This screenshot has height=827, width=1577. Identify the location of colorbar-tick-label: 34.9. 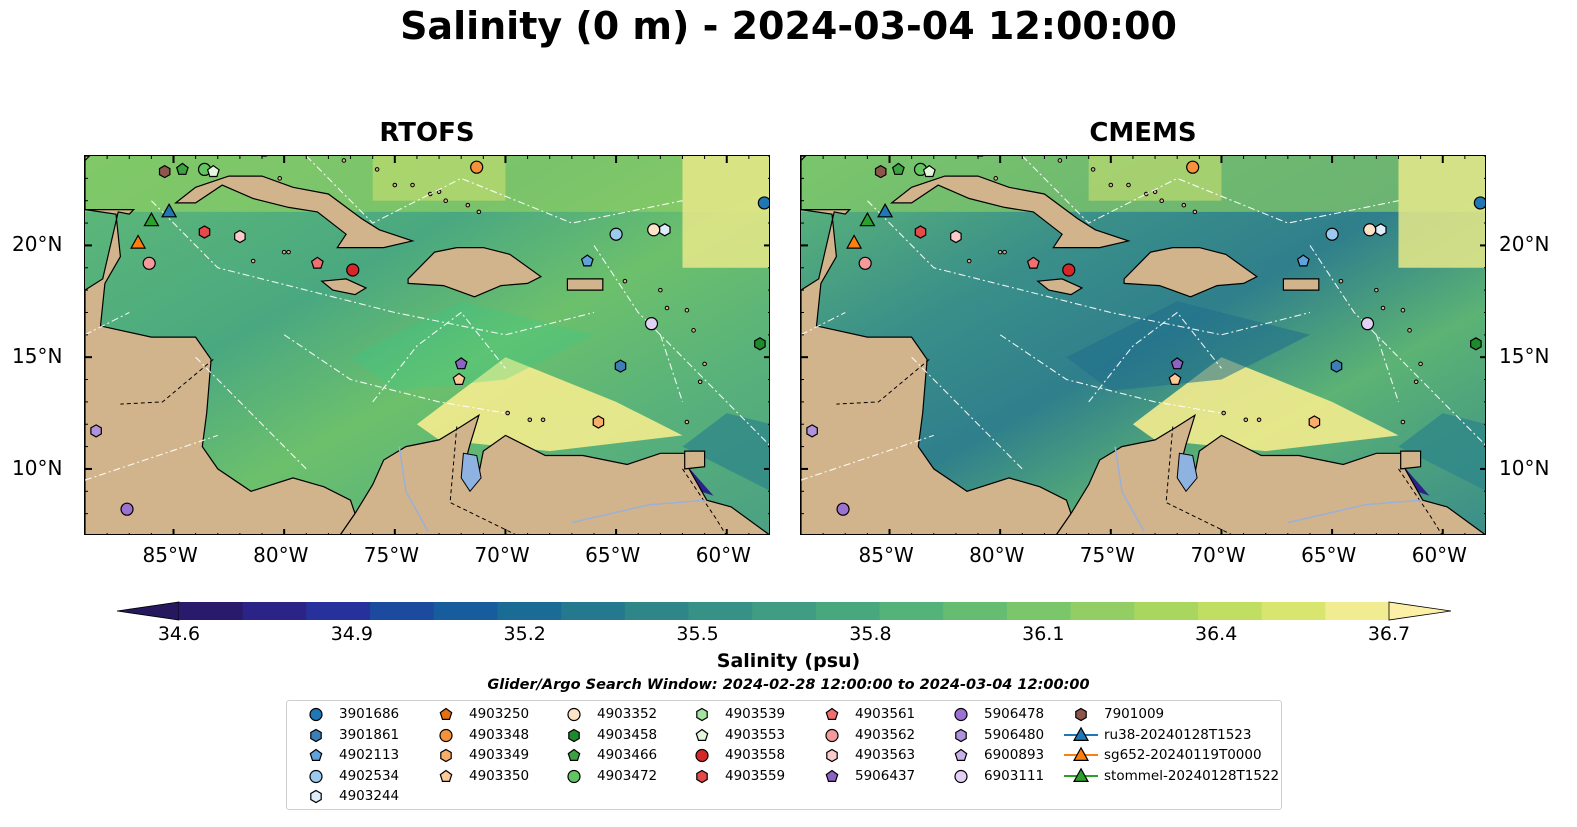
(351, 634).